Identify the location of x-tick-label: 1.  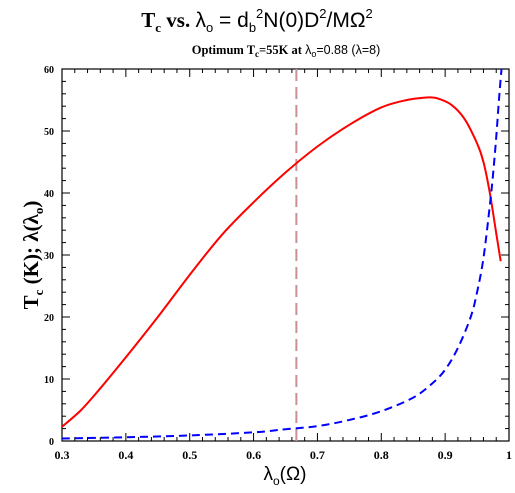
(509, 455).